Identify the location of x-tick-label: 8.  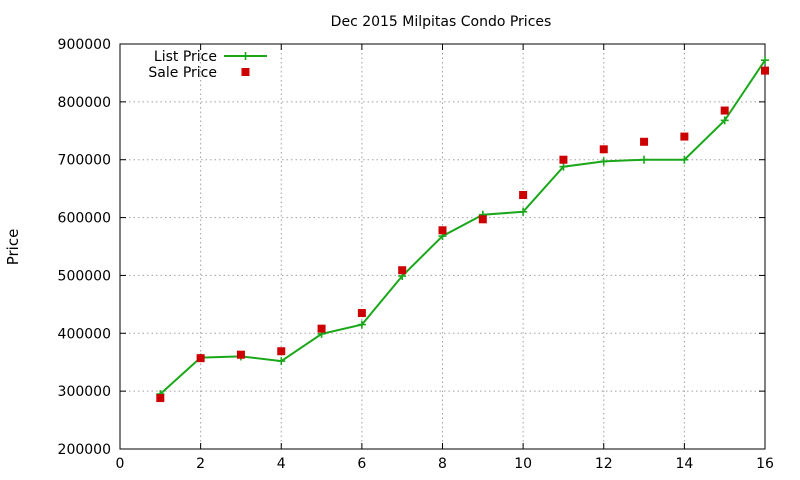
(442, 464).